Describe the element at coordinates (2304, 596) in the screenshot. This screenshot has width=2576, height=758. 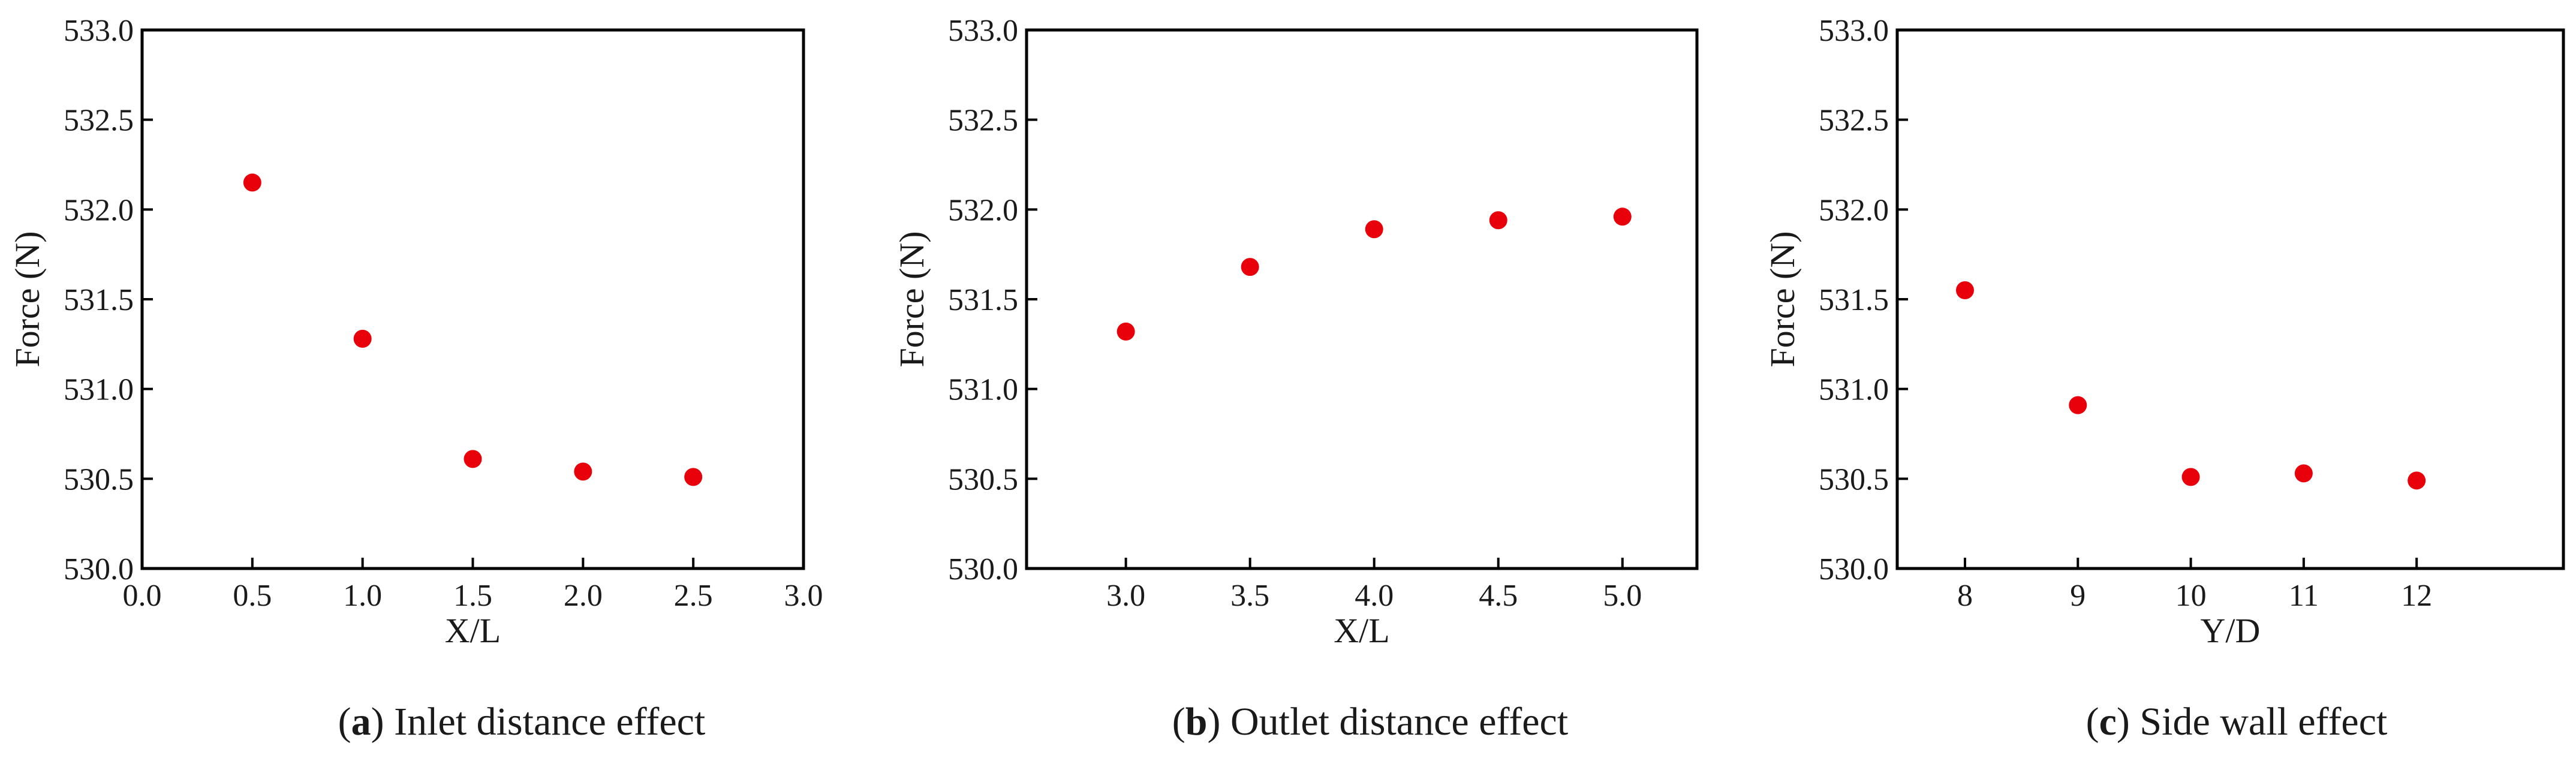
I see `x-tick-label: 11` at that location.